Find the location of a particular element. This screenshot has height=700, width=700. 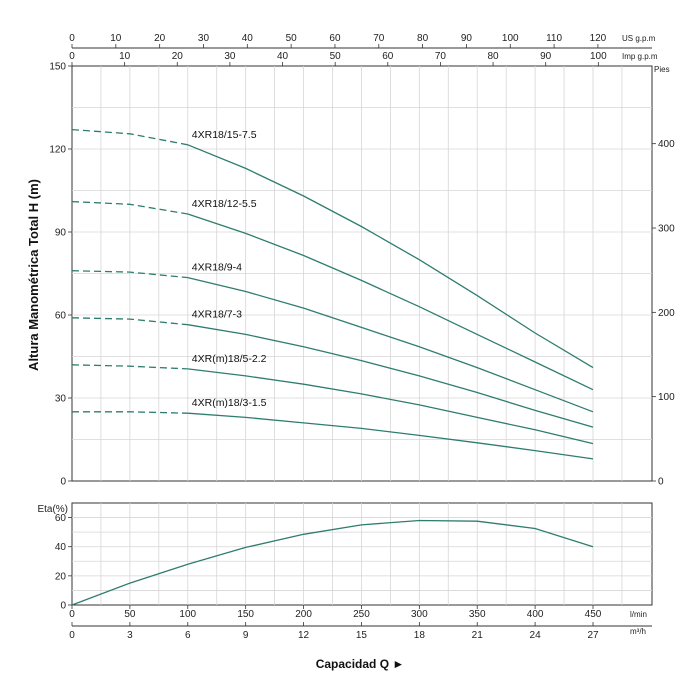

us-gpm-tick-label: 80 is located at coordinates (423, 38).